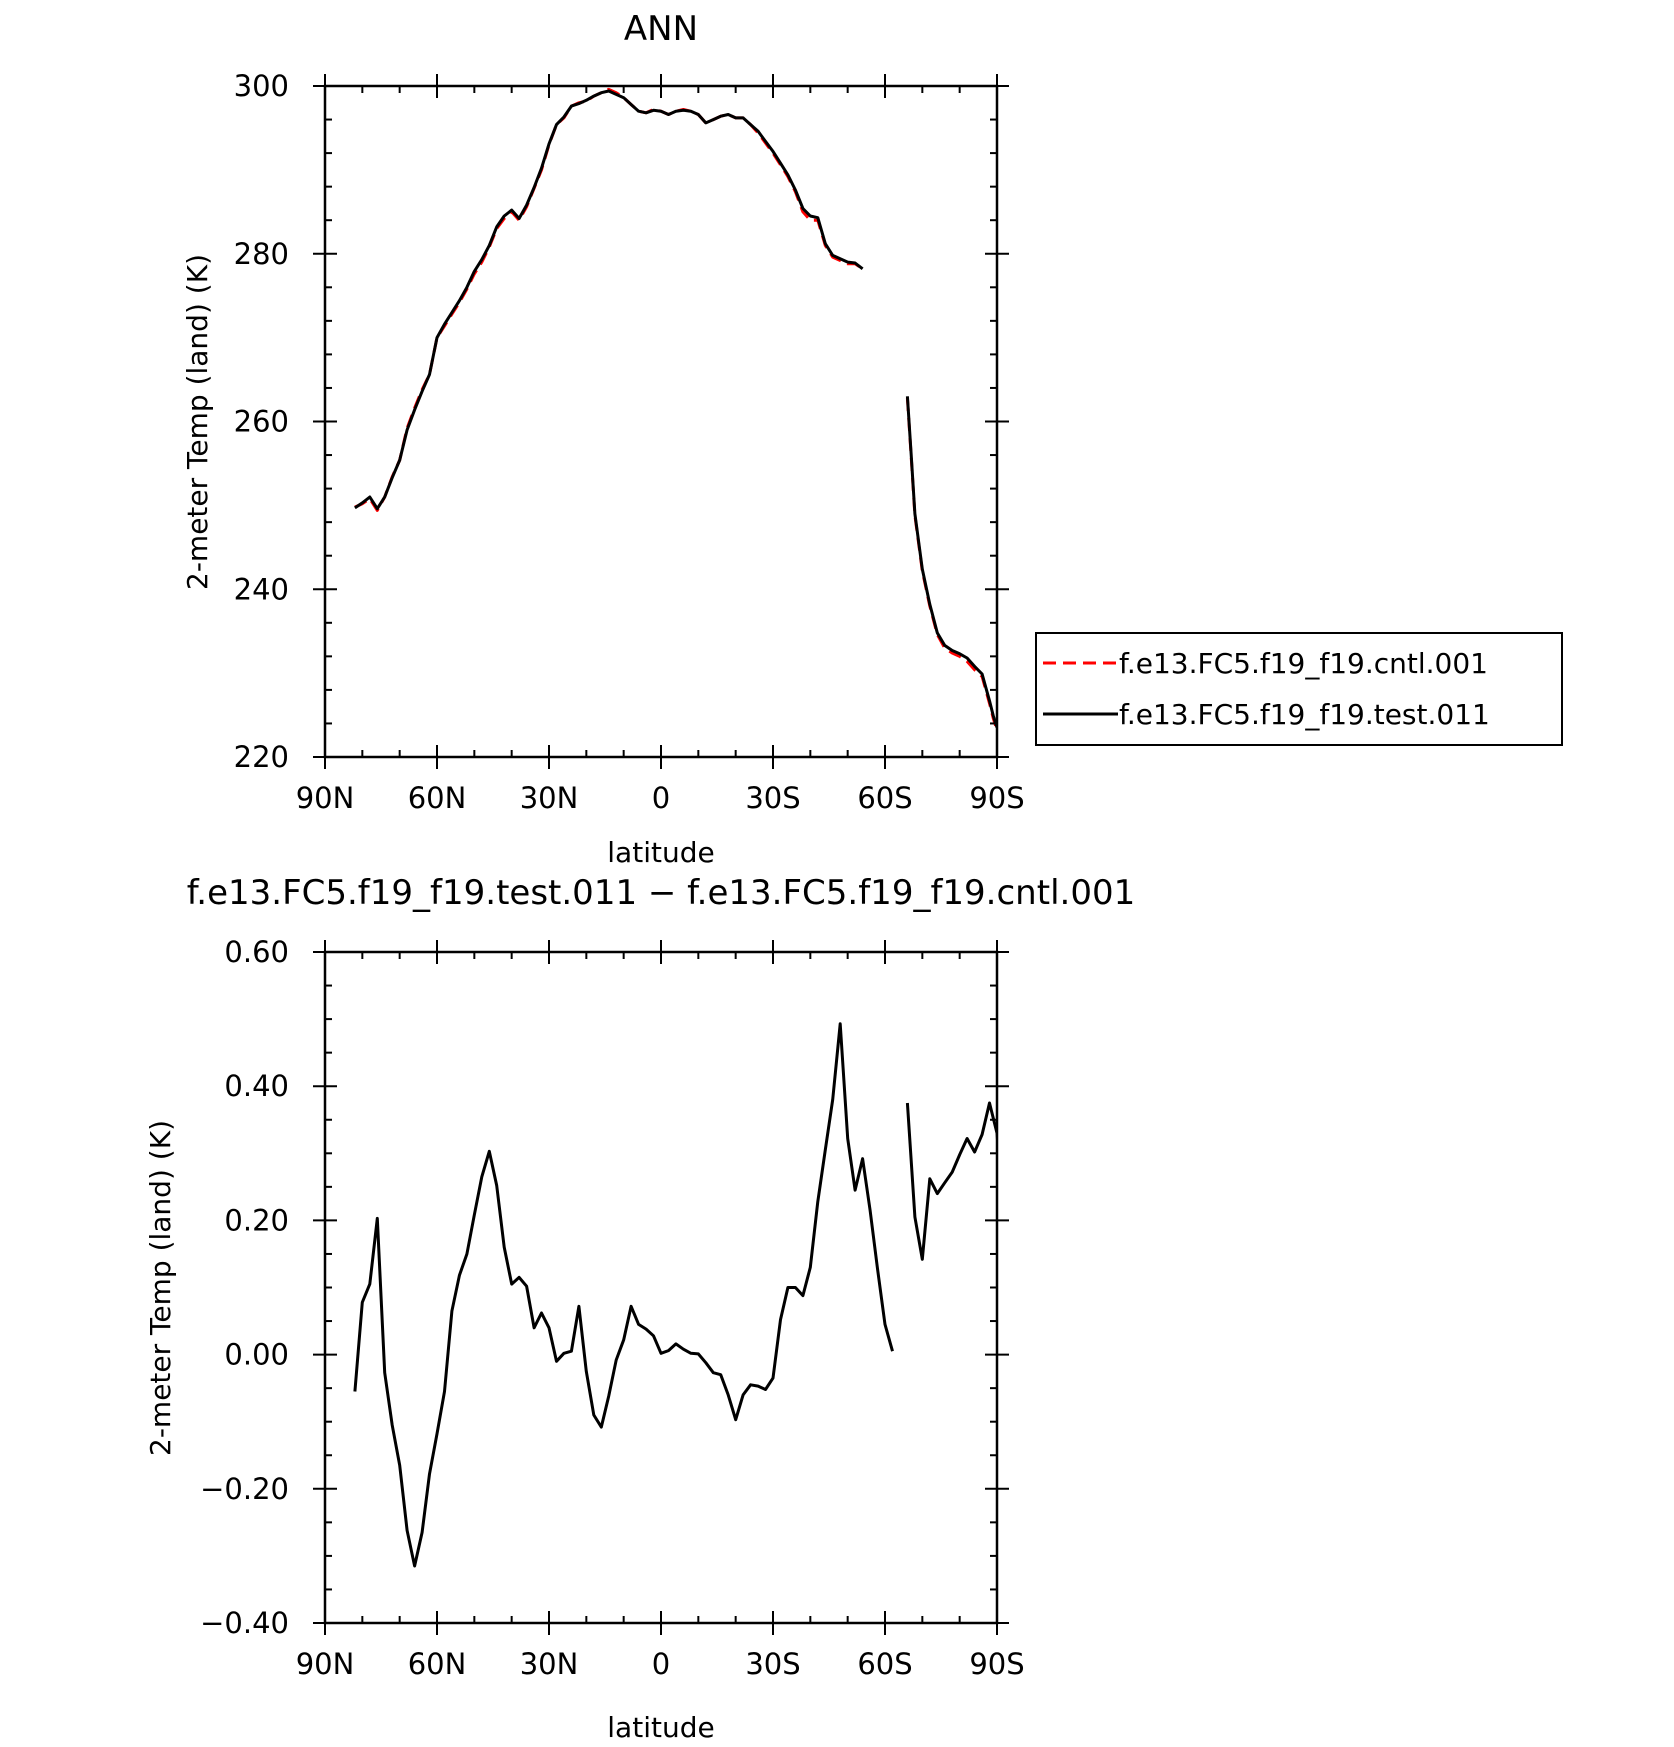 The height and width of the screenshot is (1747, 1674). Describe the element at coordinates (261, 86) in the screenshot. I see `y-tick-label: 300` at that location.